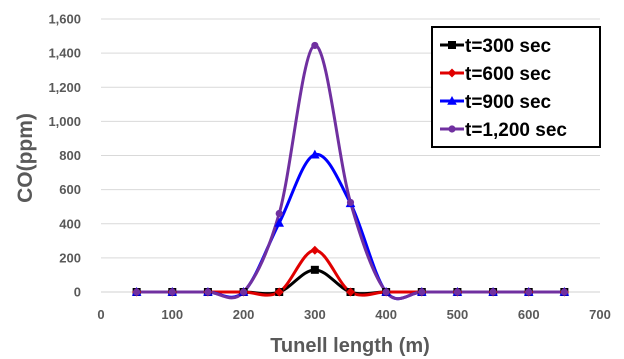 This screenshot has width=624, height=359. I want to click on y-tick-label: 1,600, so click(64, 19).